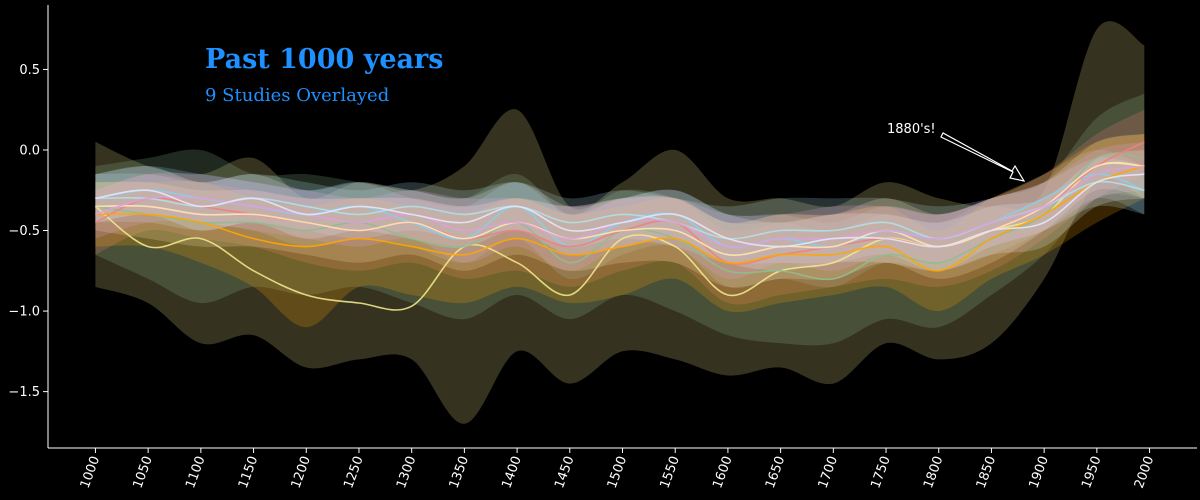 The width and height of the screenshot is (1200, 500). I want to click on x-tick-label: 1800, so click(933, 472).